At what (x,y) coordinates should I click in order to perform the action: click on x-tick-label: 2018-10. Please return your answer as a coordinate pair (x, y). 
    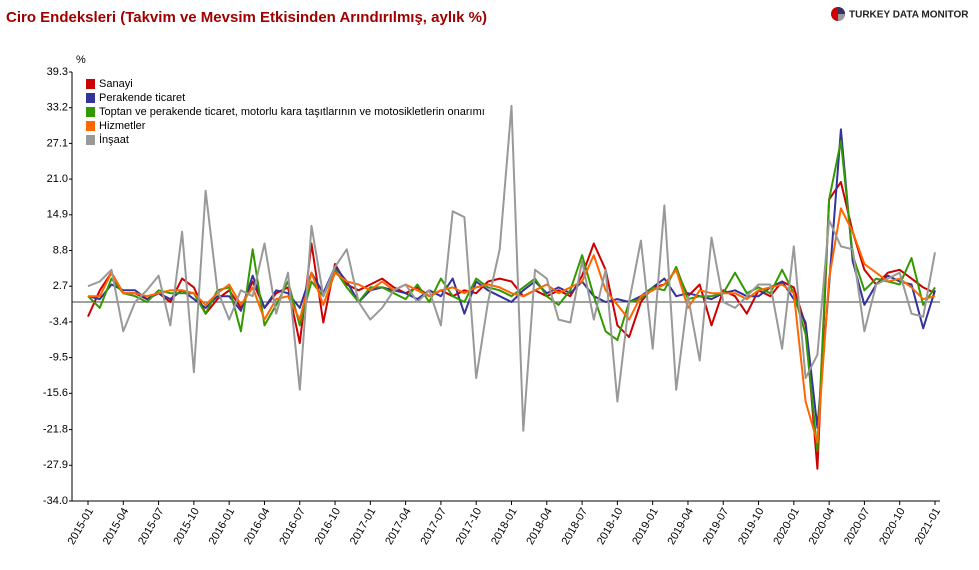
    Looking at the image, I should click on (610, 526).